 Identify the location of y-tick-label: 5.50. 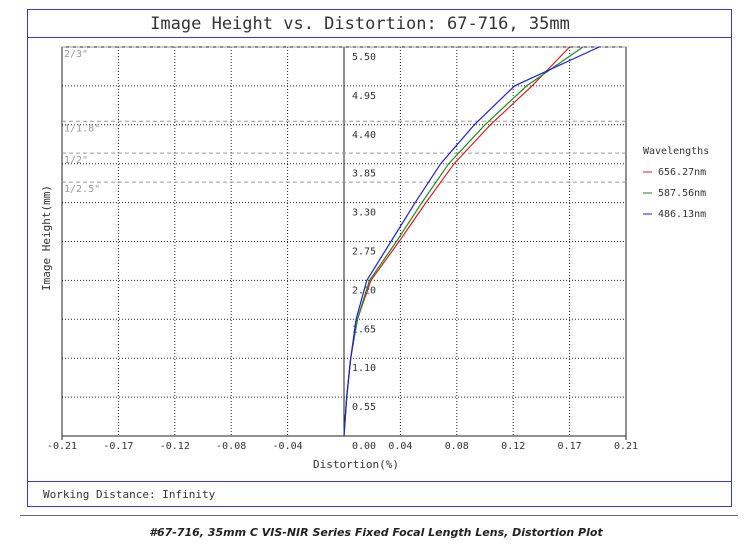
(364, 57).